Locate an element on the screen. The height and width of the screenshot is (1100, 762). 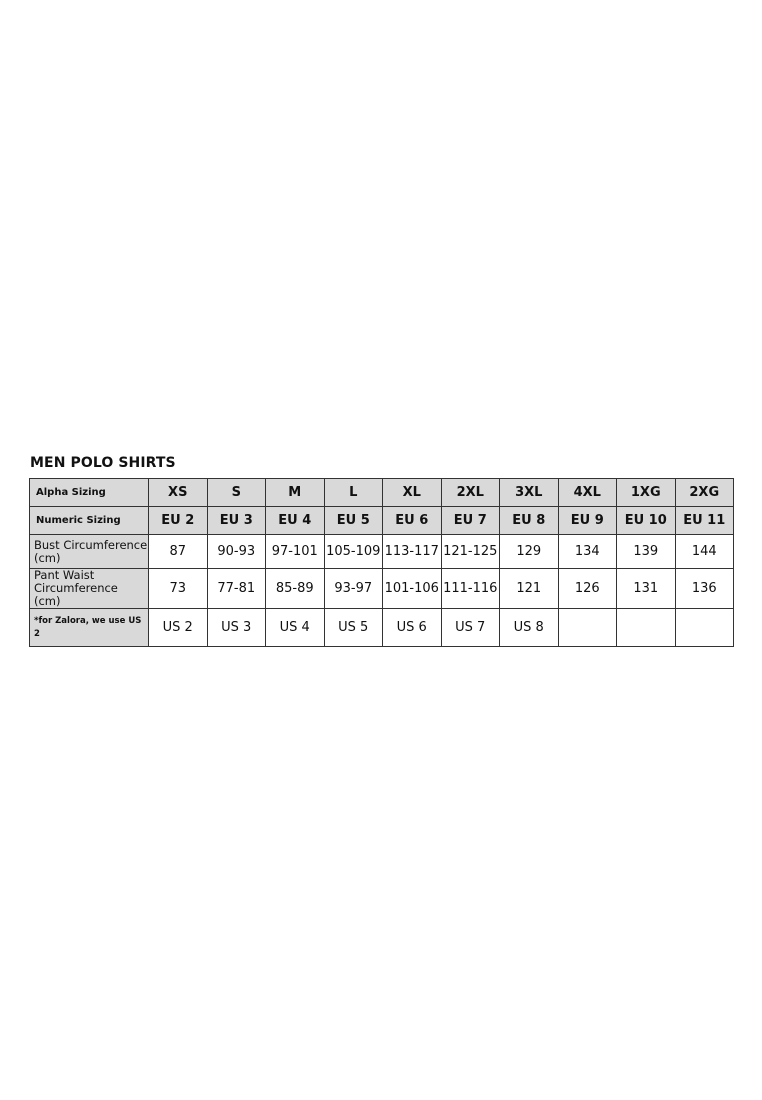
table-cell: 87 is located at coordinates (178, 551).